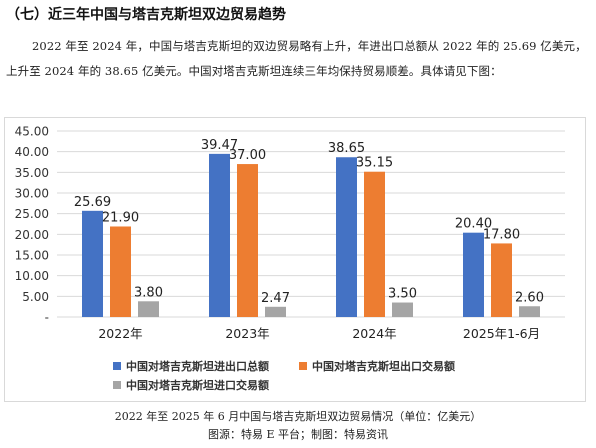 This screenshot has height=448, width=596. Describe the element at coordinates (197, 385) in the screenshot. I see `legend-label: 中国对塔吉克斯坦进口交易额` at that location.